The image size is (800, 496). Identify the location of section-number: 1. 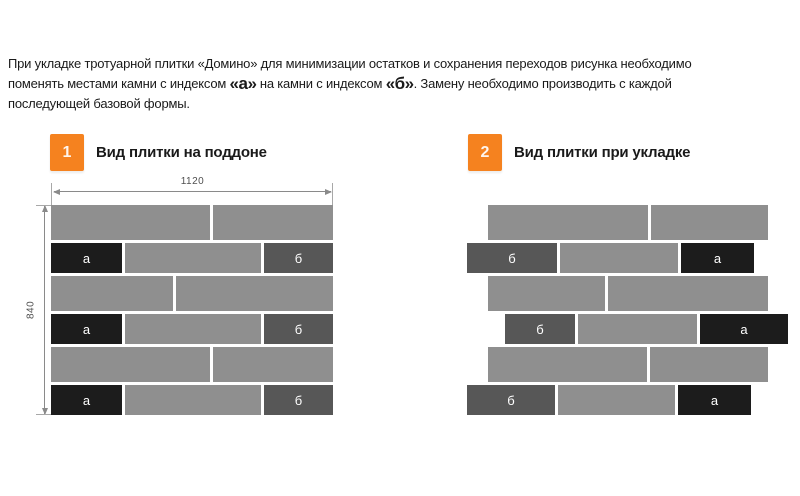
(67, 152).